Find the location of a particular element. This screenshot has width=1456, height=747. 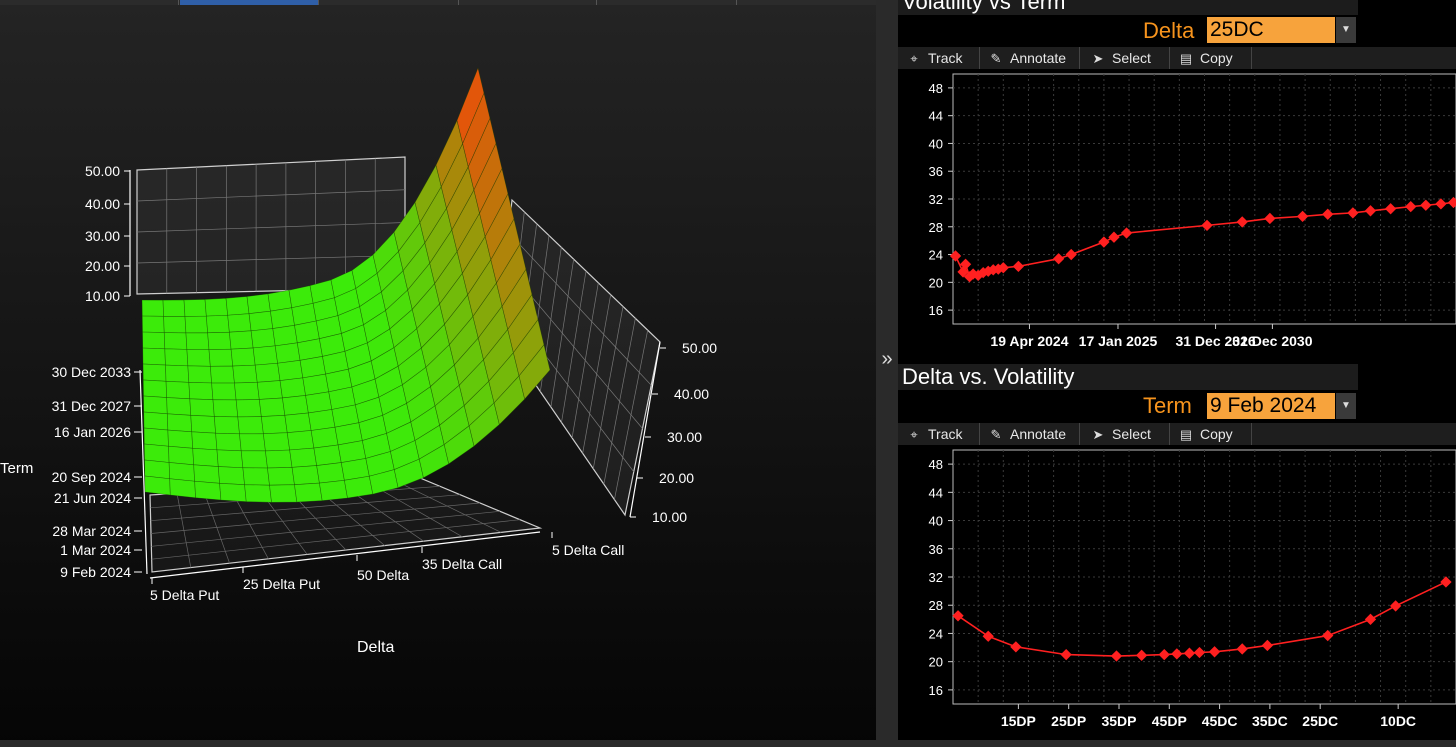

pencil-icon: ✎ is located at coordinates (996, 58).